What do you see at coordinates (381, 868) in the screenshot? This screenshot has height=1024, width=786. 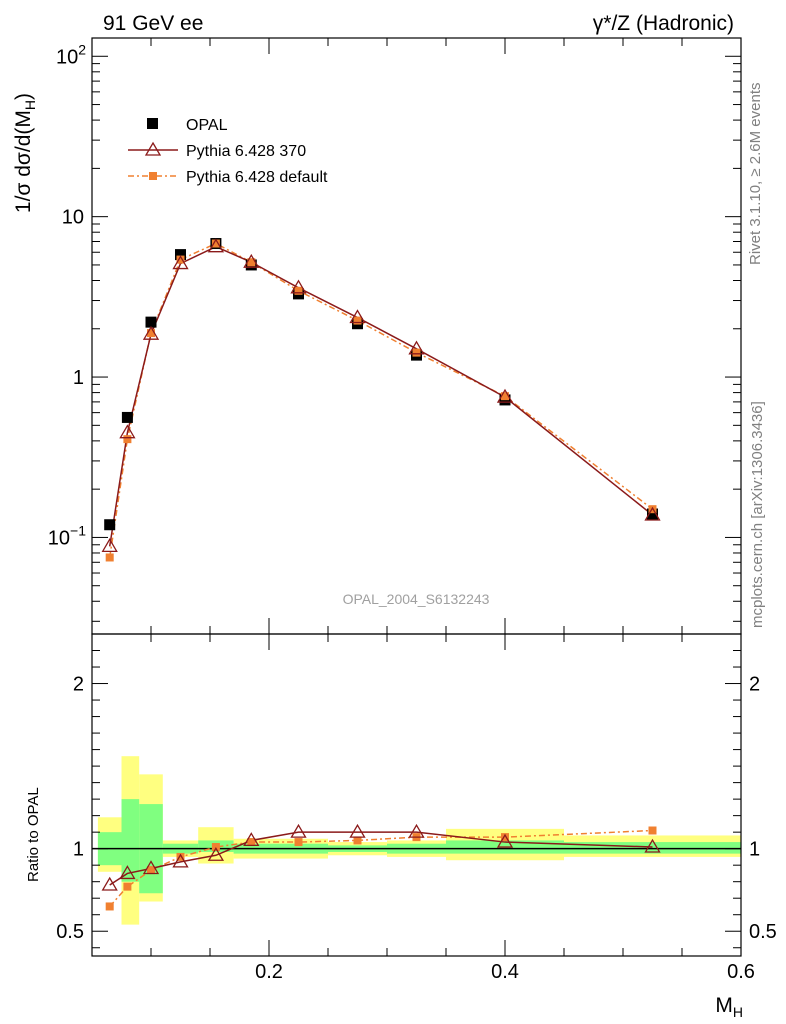 I see `ratio-line-pythia-default` at bounding box center [381, 868].